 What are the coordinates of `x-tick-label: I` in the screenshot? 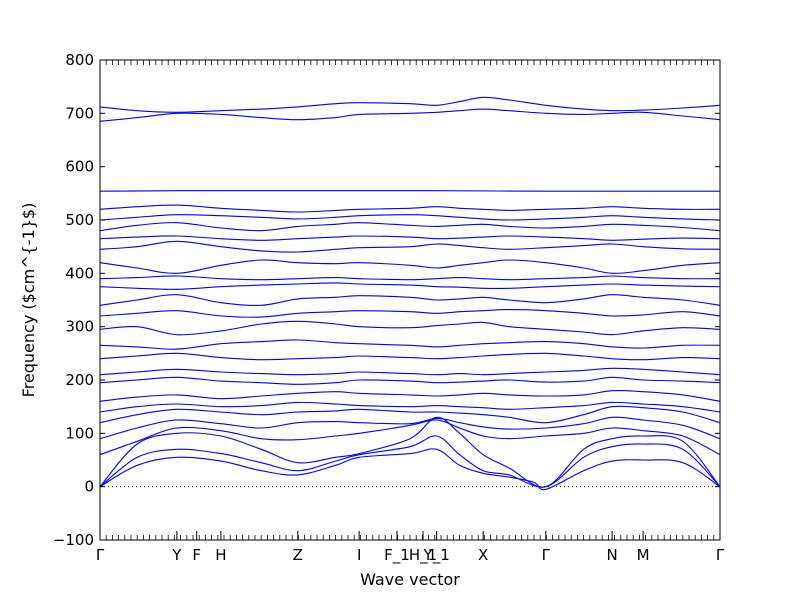 It's located at (359, 555).